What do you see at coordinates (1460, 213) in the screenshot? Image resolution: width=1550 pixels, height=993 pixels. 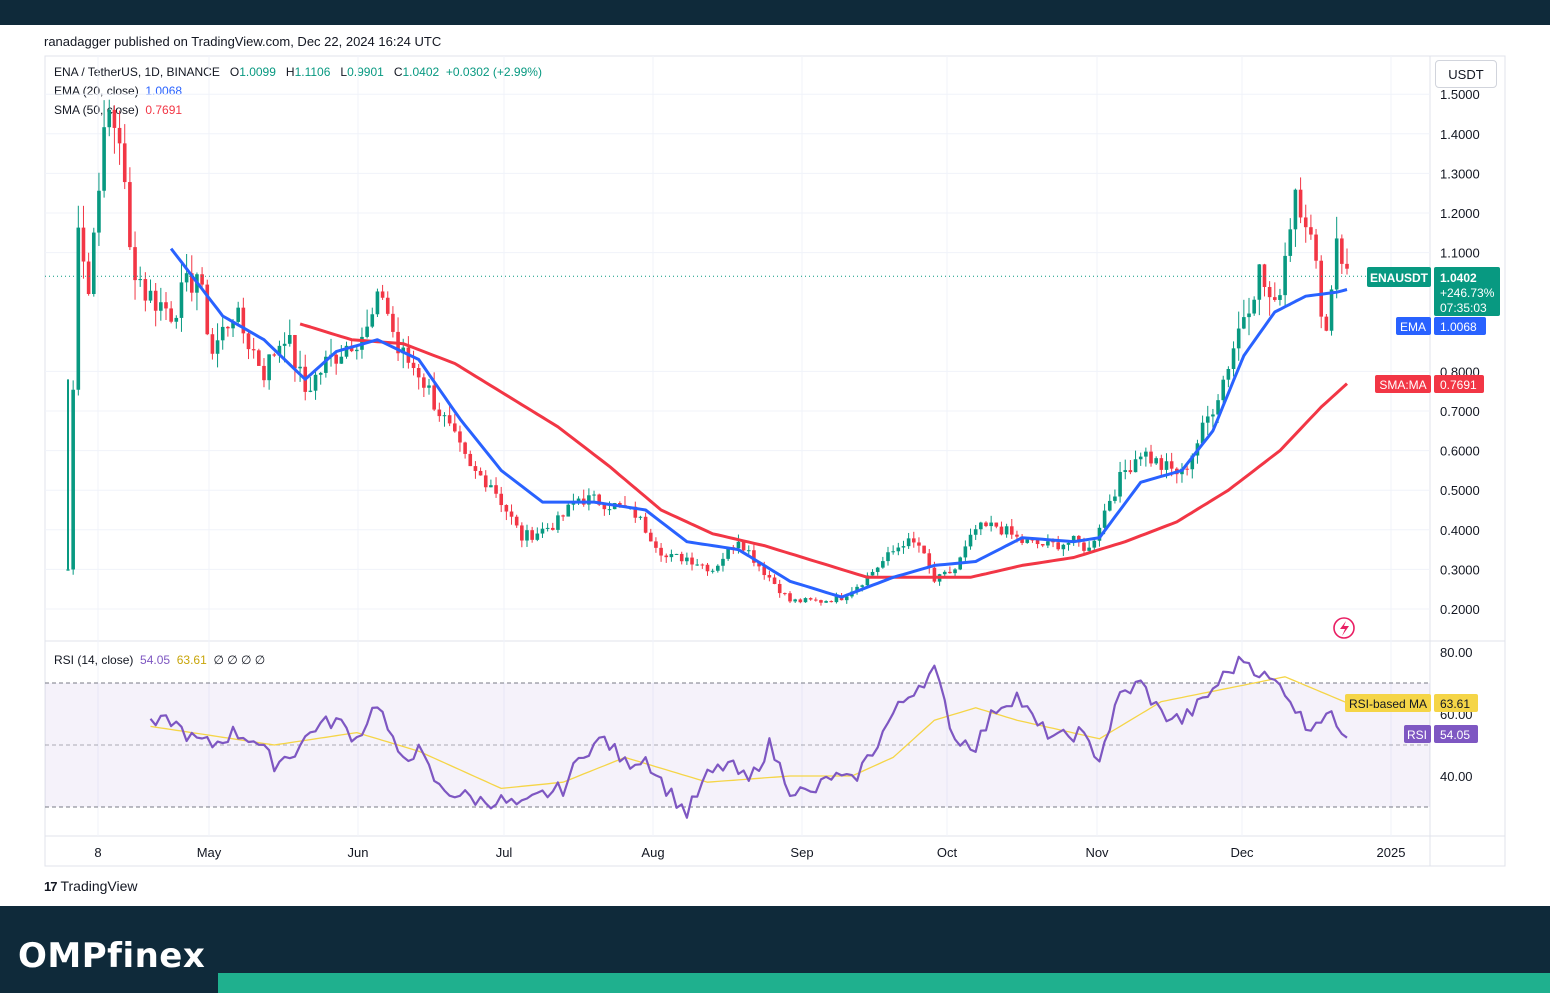 I see `price-tick-label: 1.2000` at bounding box center [1460, 213].